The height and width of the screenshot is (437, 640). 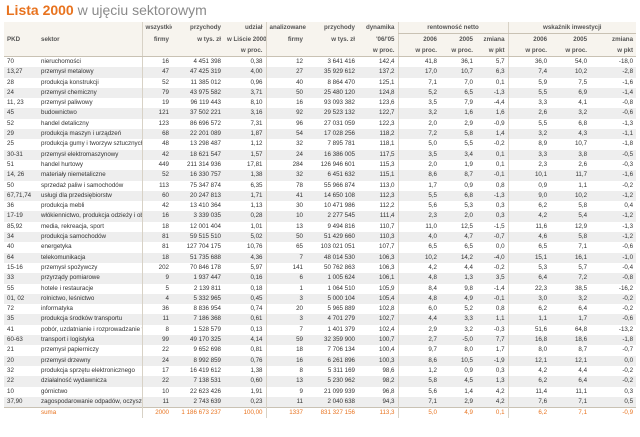 What do you see at coordinates (378, 175) in the screenshot?
I see `cell: 115,1` at bounding box center [378, 175].